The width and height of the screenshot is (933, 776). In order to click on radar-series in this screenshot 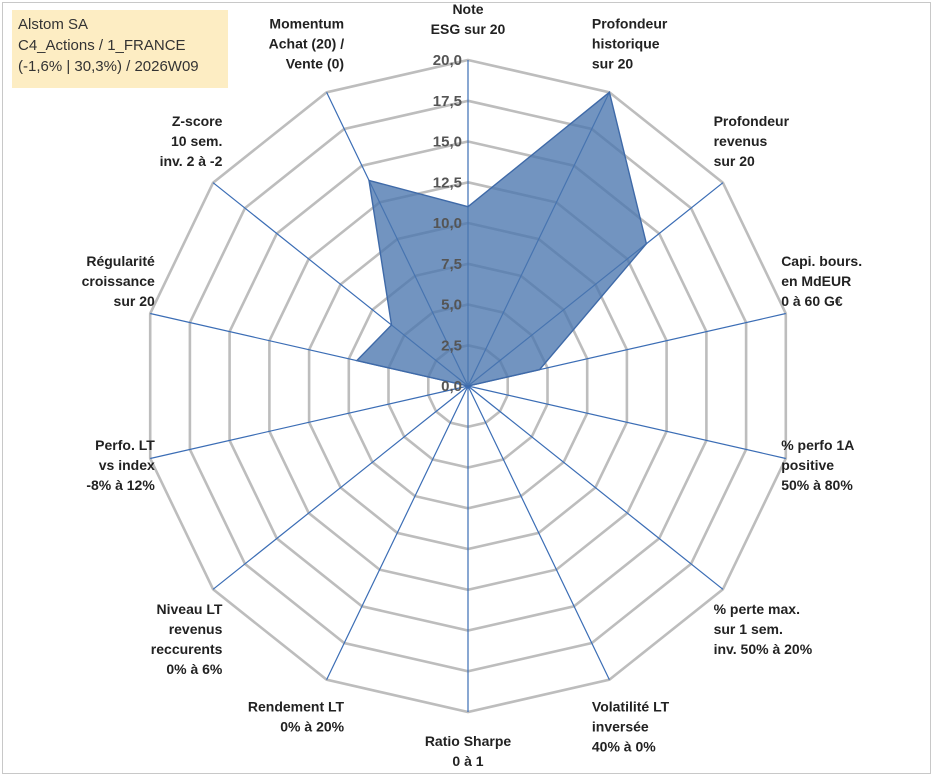, I will do `click(501, 239)`.